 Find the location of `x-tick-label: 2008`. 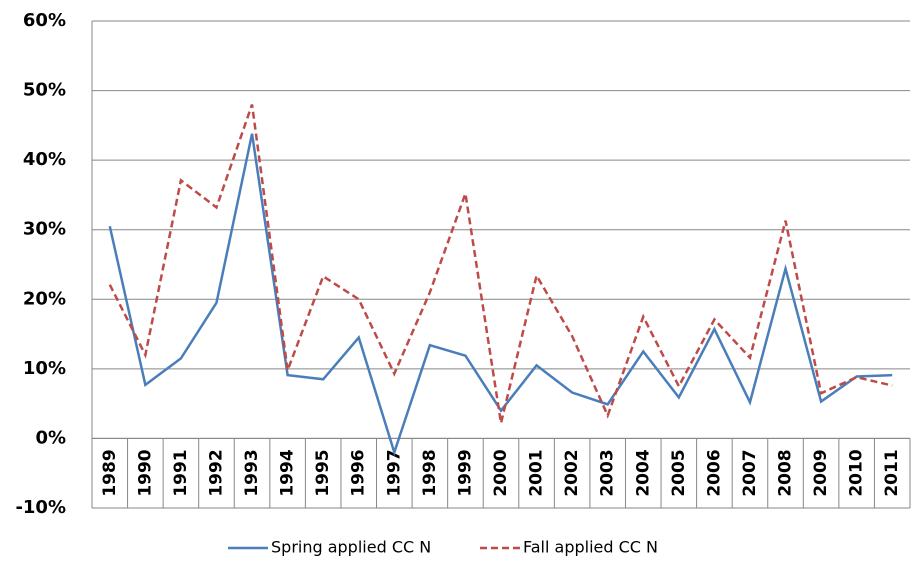

x-tick-label: 2008 is located at coordinates (786, 472).